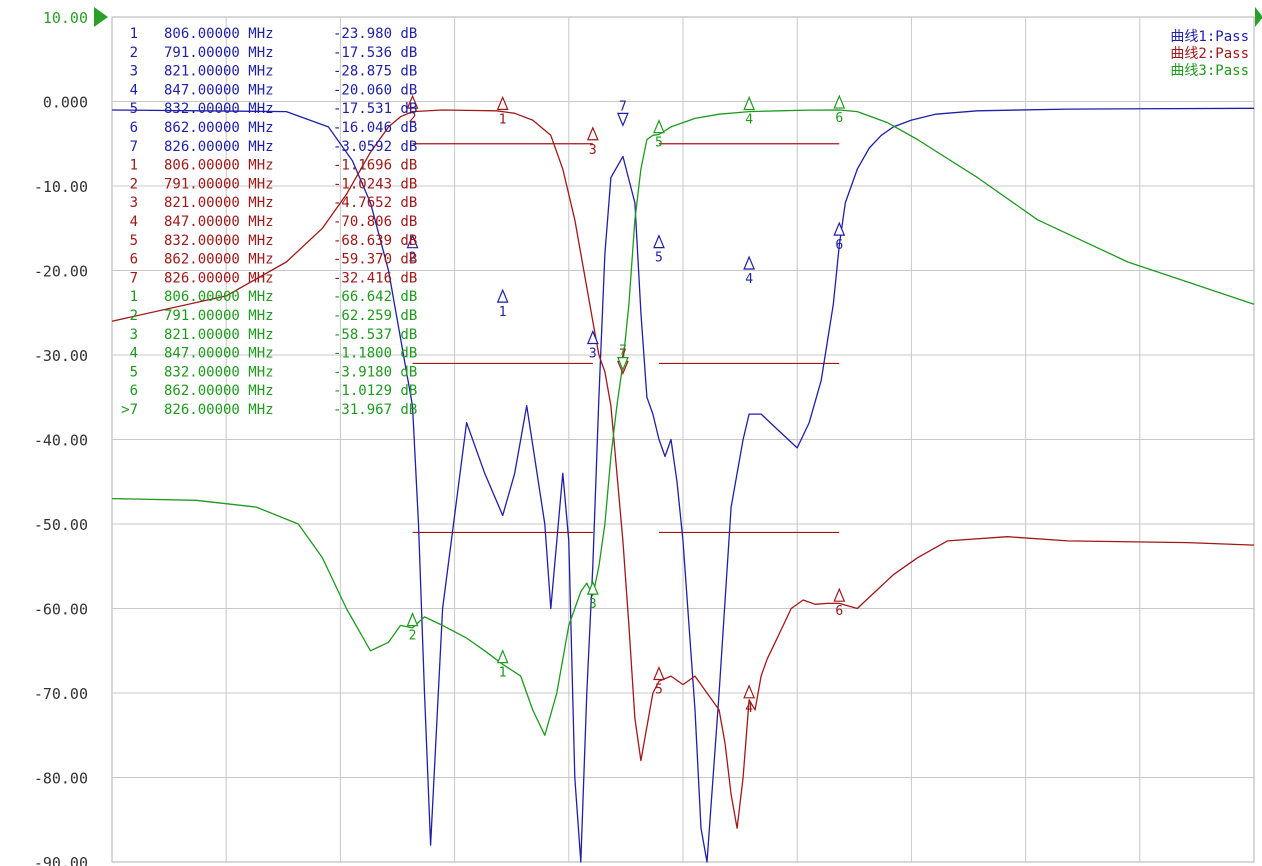  I want to click on marker-row-value: -23.980 dB, so click(375, 34).